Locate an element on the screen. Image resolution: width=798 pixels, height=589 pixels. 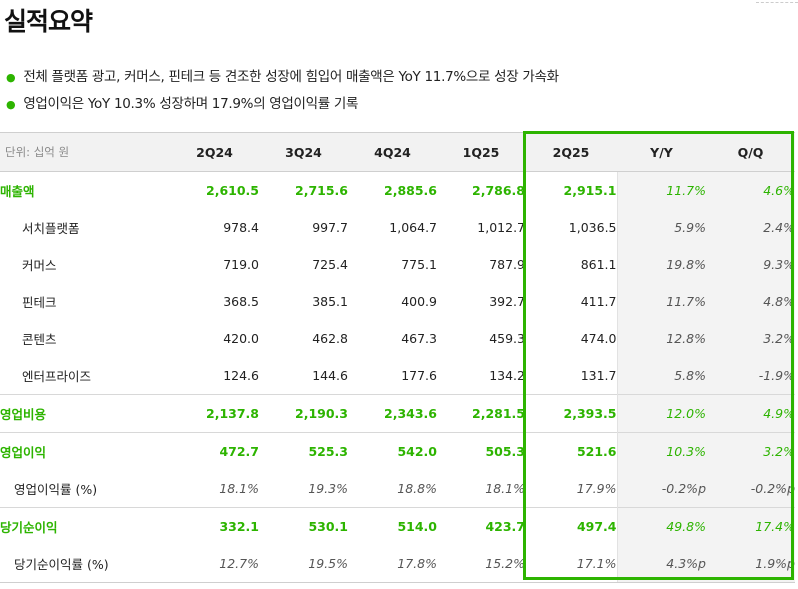
row-label: 커머스 is located at coordinates (39, 265).